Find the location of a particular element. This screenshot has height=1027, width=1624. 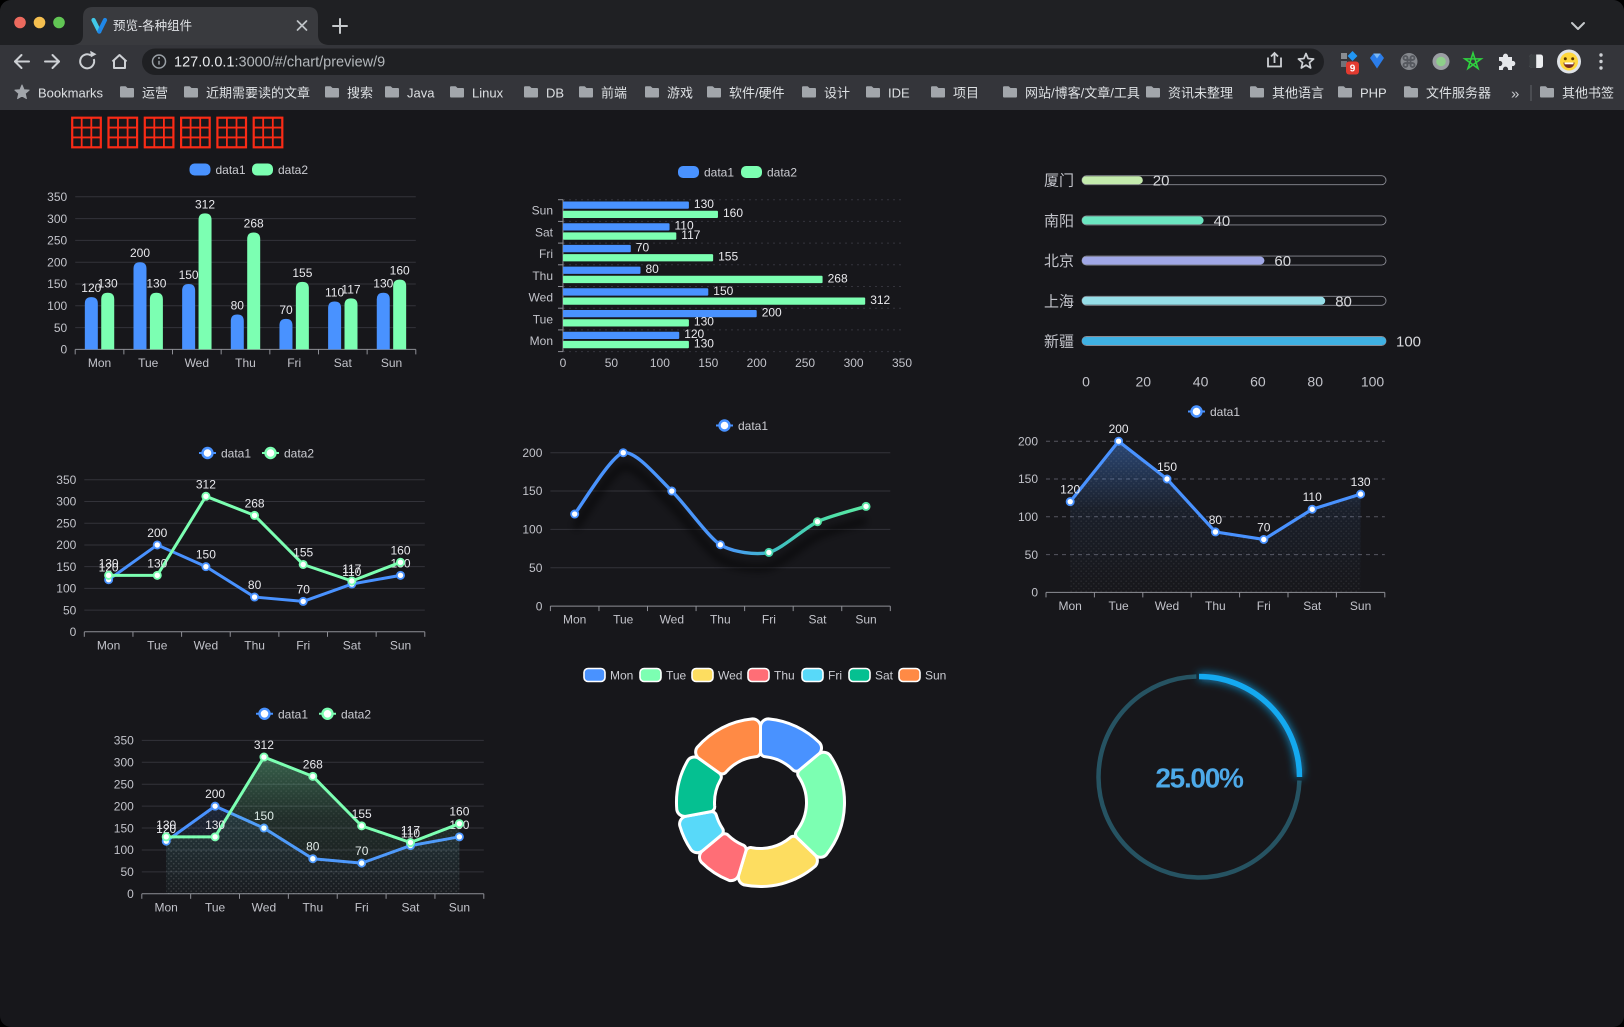

svg-text: 110 is located at coordinates (684, 226).